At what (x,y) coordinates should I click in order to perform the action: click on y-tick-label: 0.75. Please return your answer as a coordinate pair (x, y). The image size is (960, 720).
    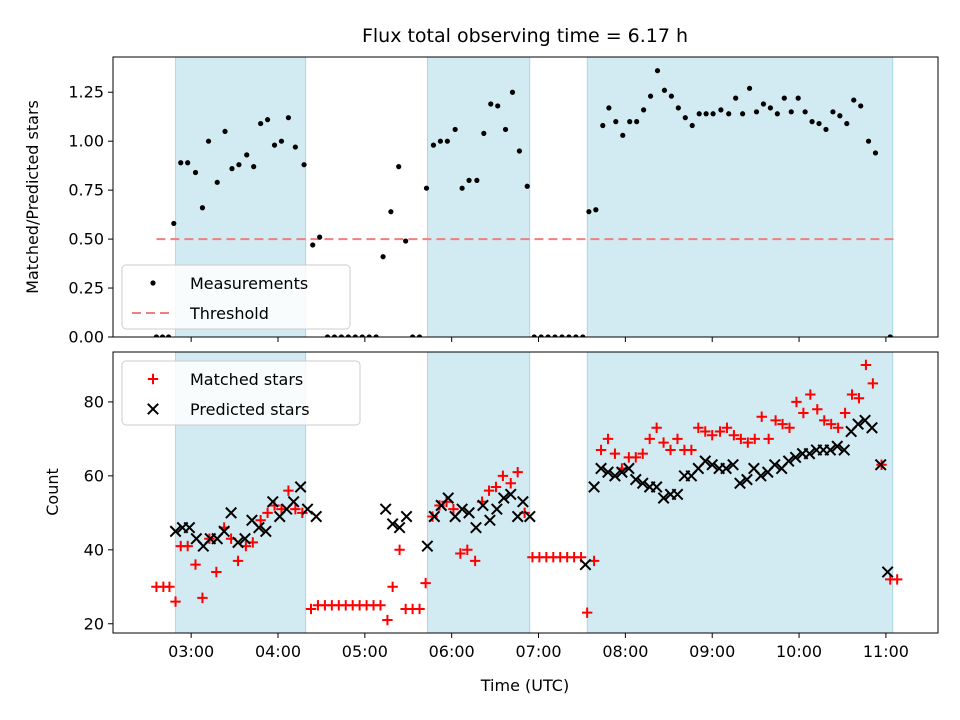
    Looking at the image, I should click on (86, 190).